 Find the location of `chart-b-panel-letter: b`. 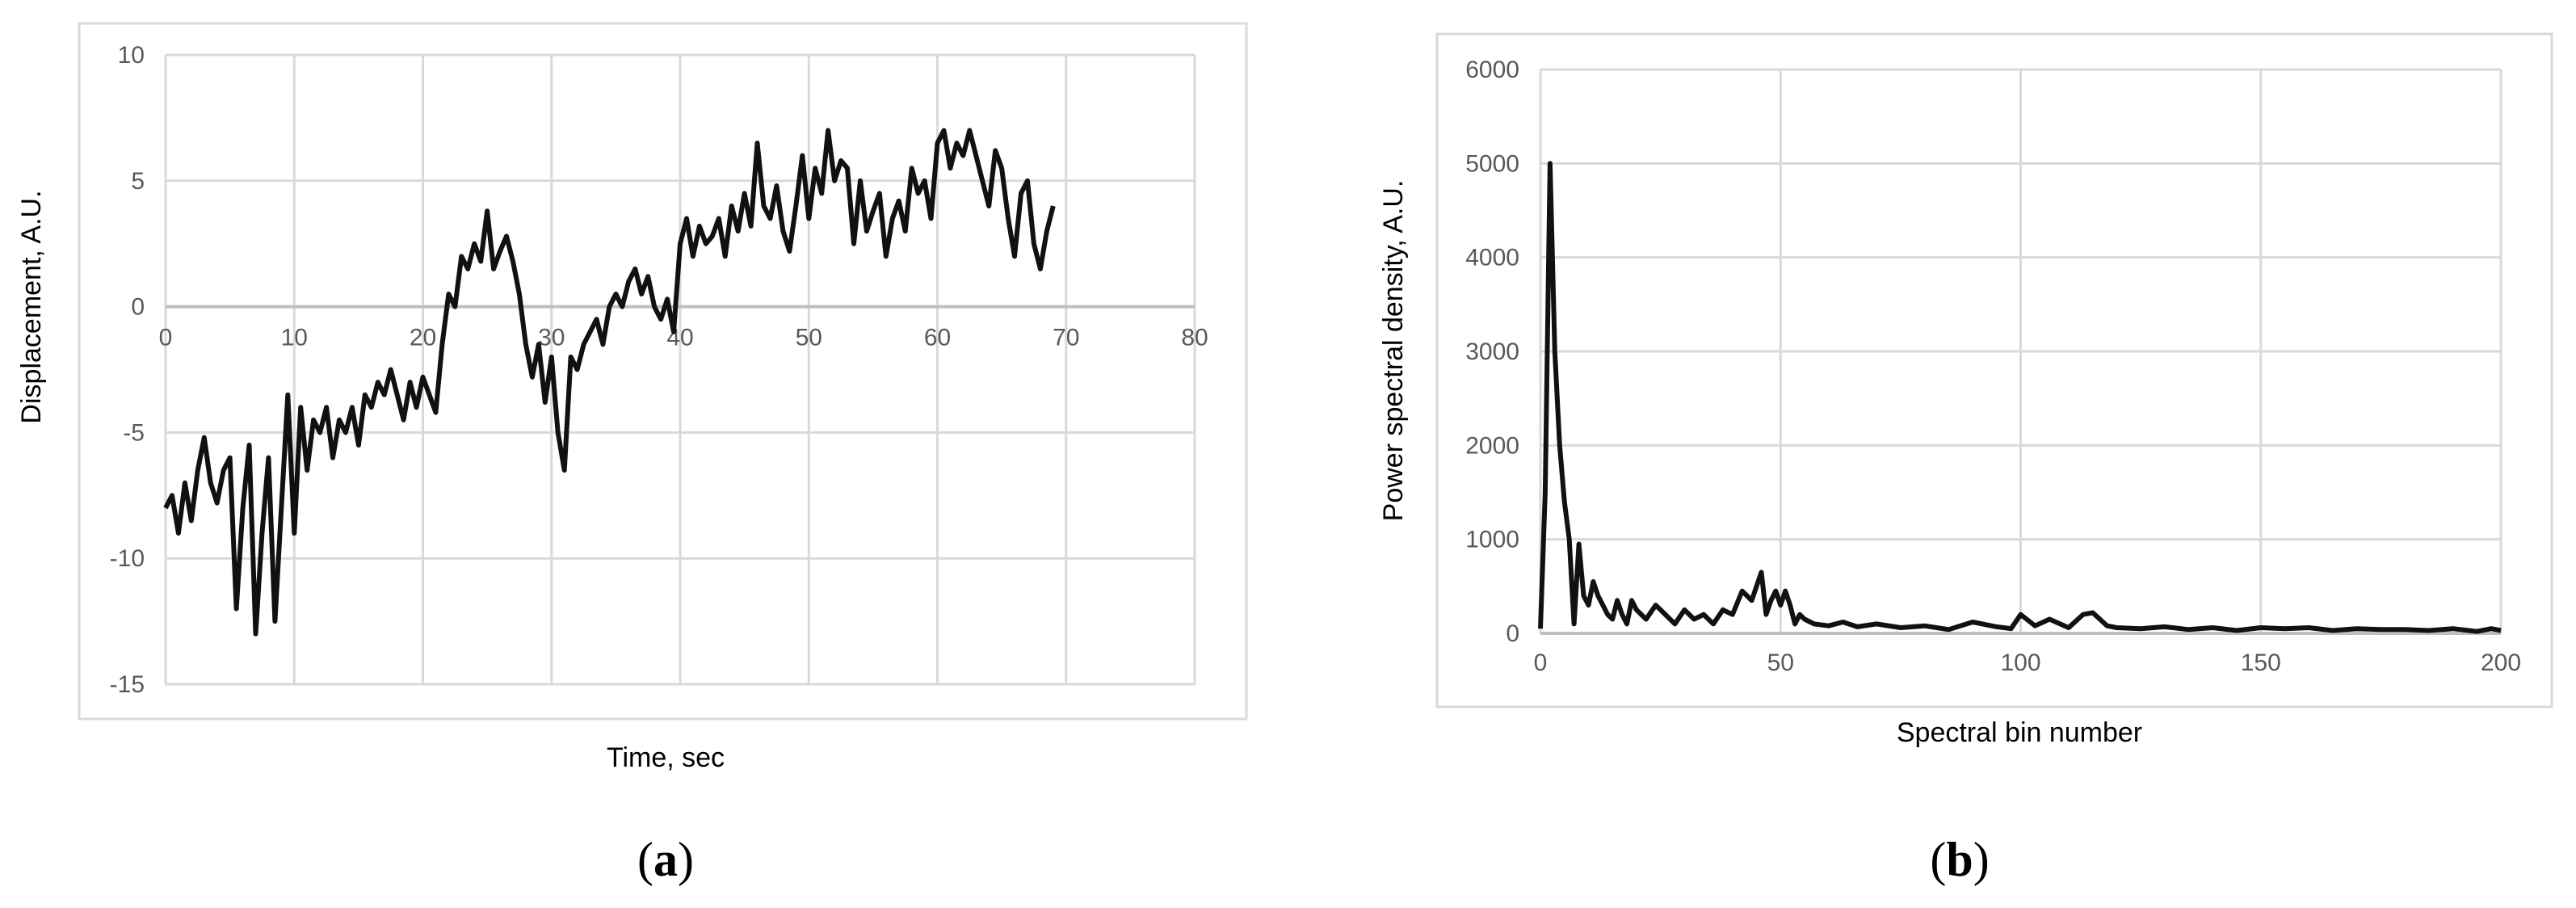

chart-b-panel-letter: b is located at coordinates (1960, 859).